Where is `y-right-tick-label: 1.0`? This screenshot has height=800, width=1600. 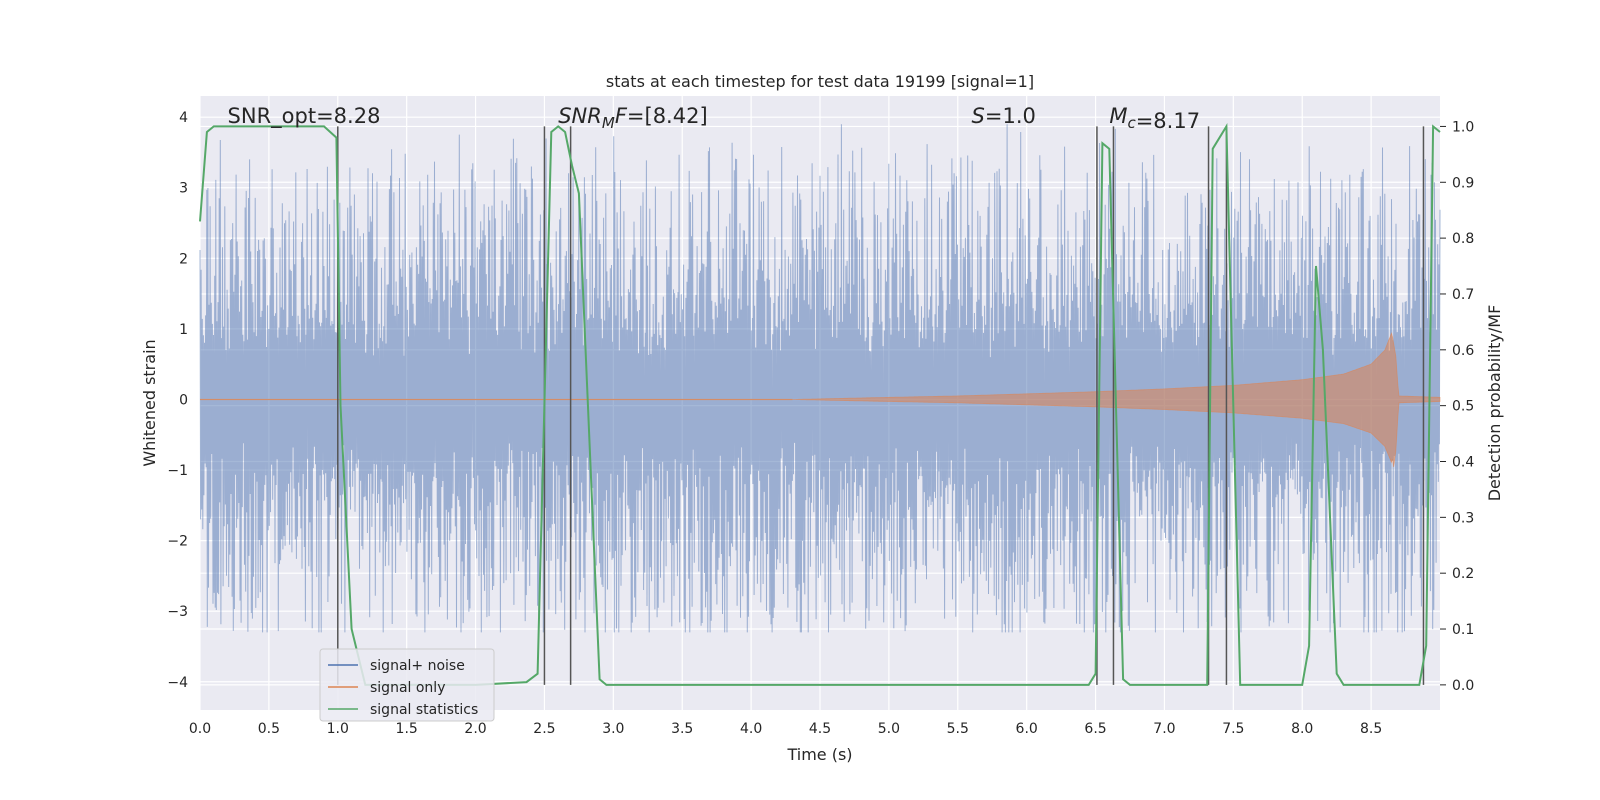
y-right-tick-label: 1.0 is located at coordinates (1463, 127).